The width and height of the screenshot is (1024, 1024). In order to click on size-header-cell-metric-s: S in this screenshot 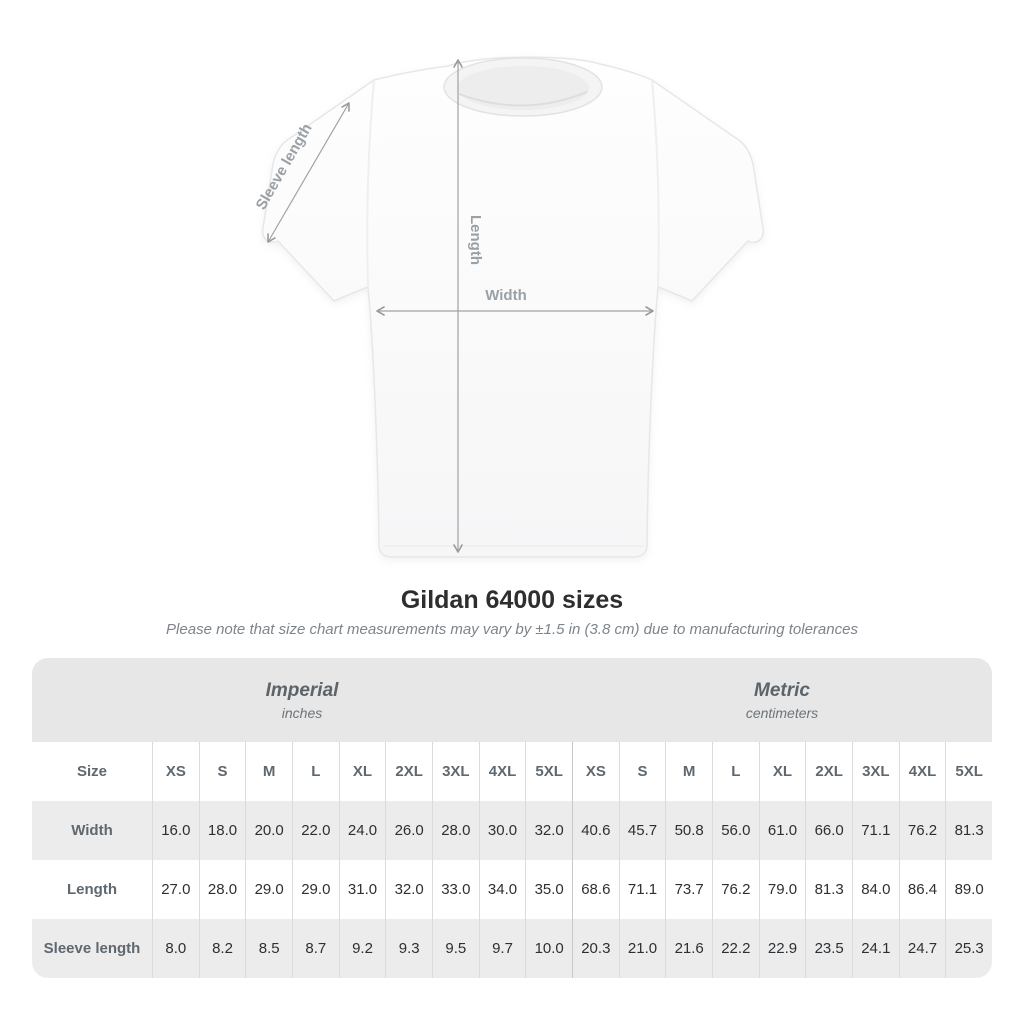, I will do `click(642, 771)`.